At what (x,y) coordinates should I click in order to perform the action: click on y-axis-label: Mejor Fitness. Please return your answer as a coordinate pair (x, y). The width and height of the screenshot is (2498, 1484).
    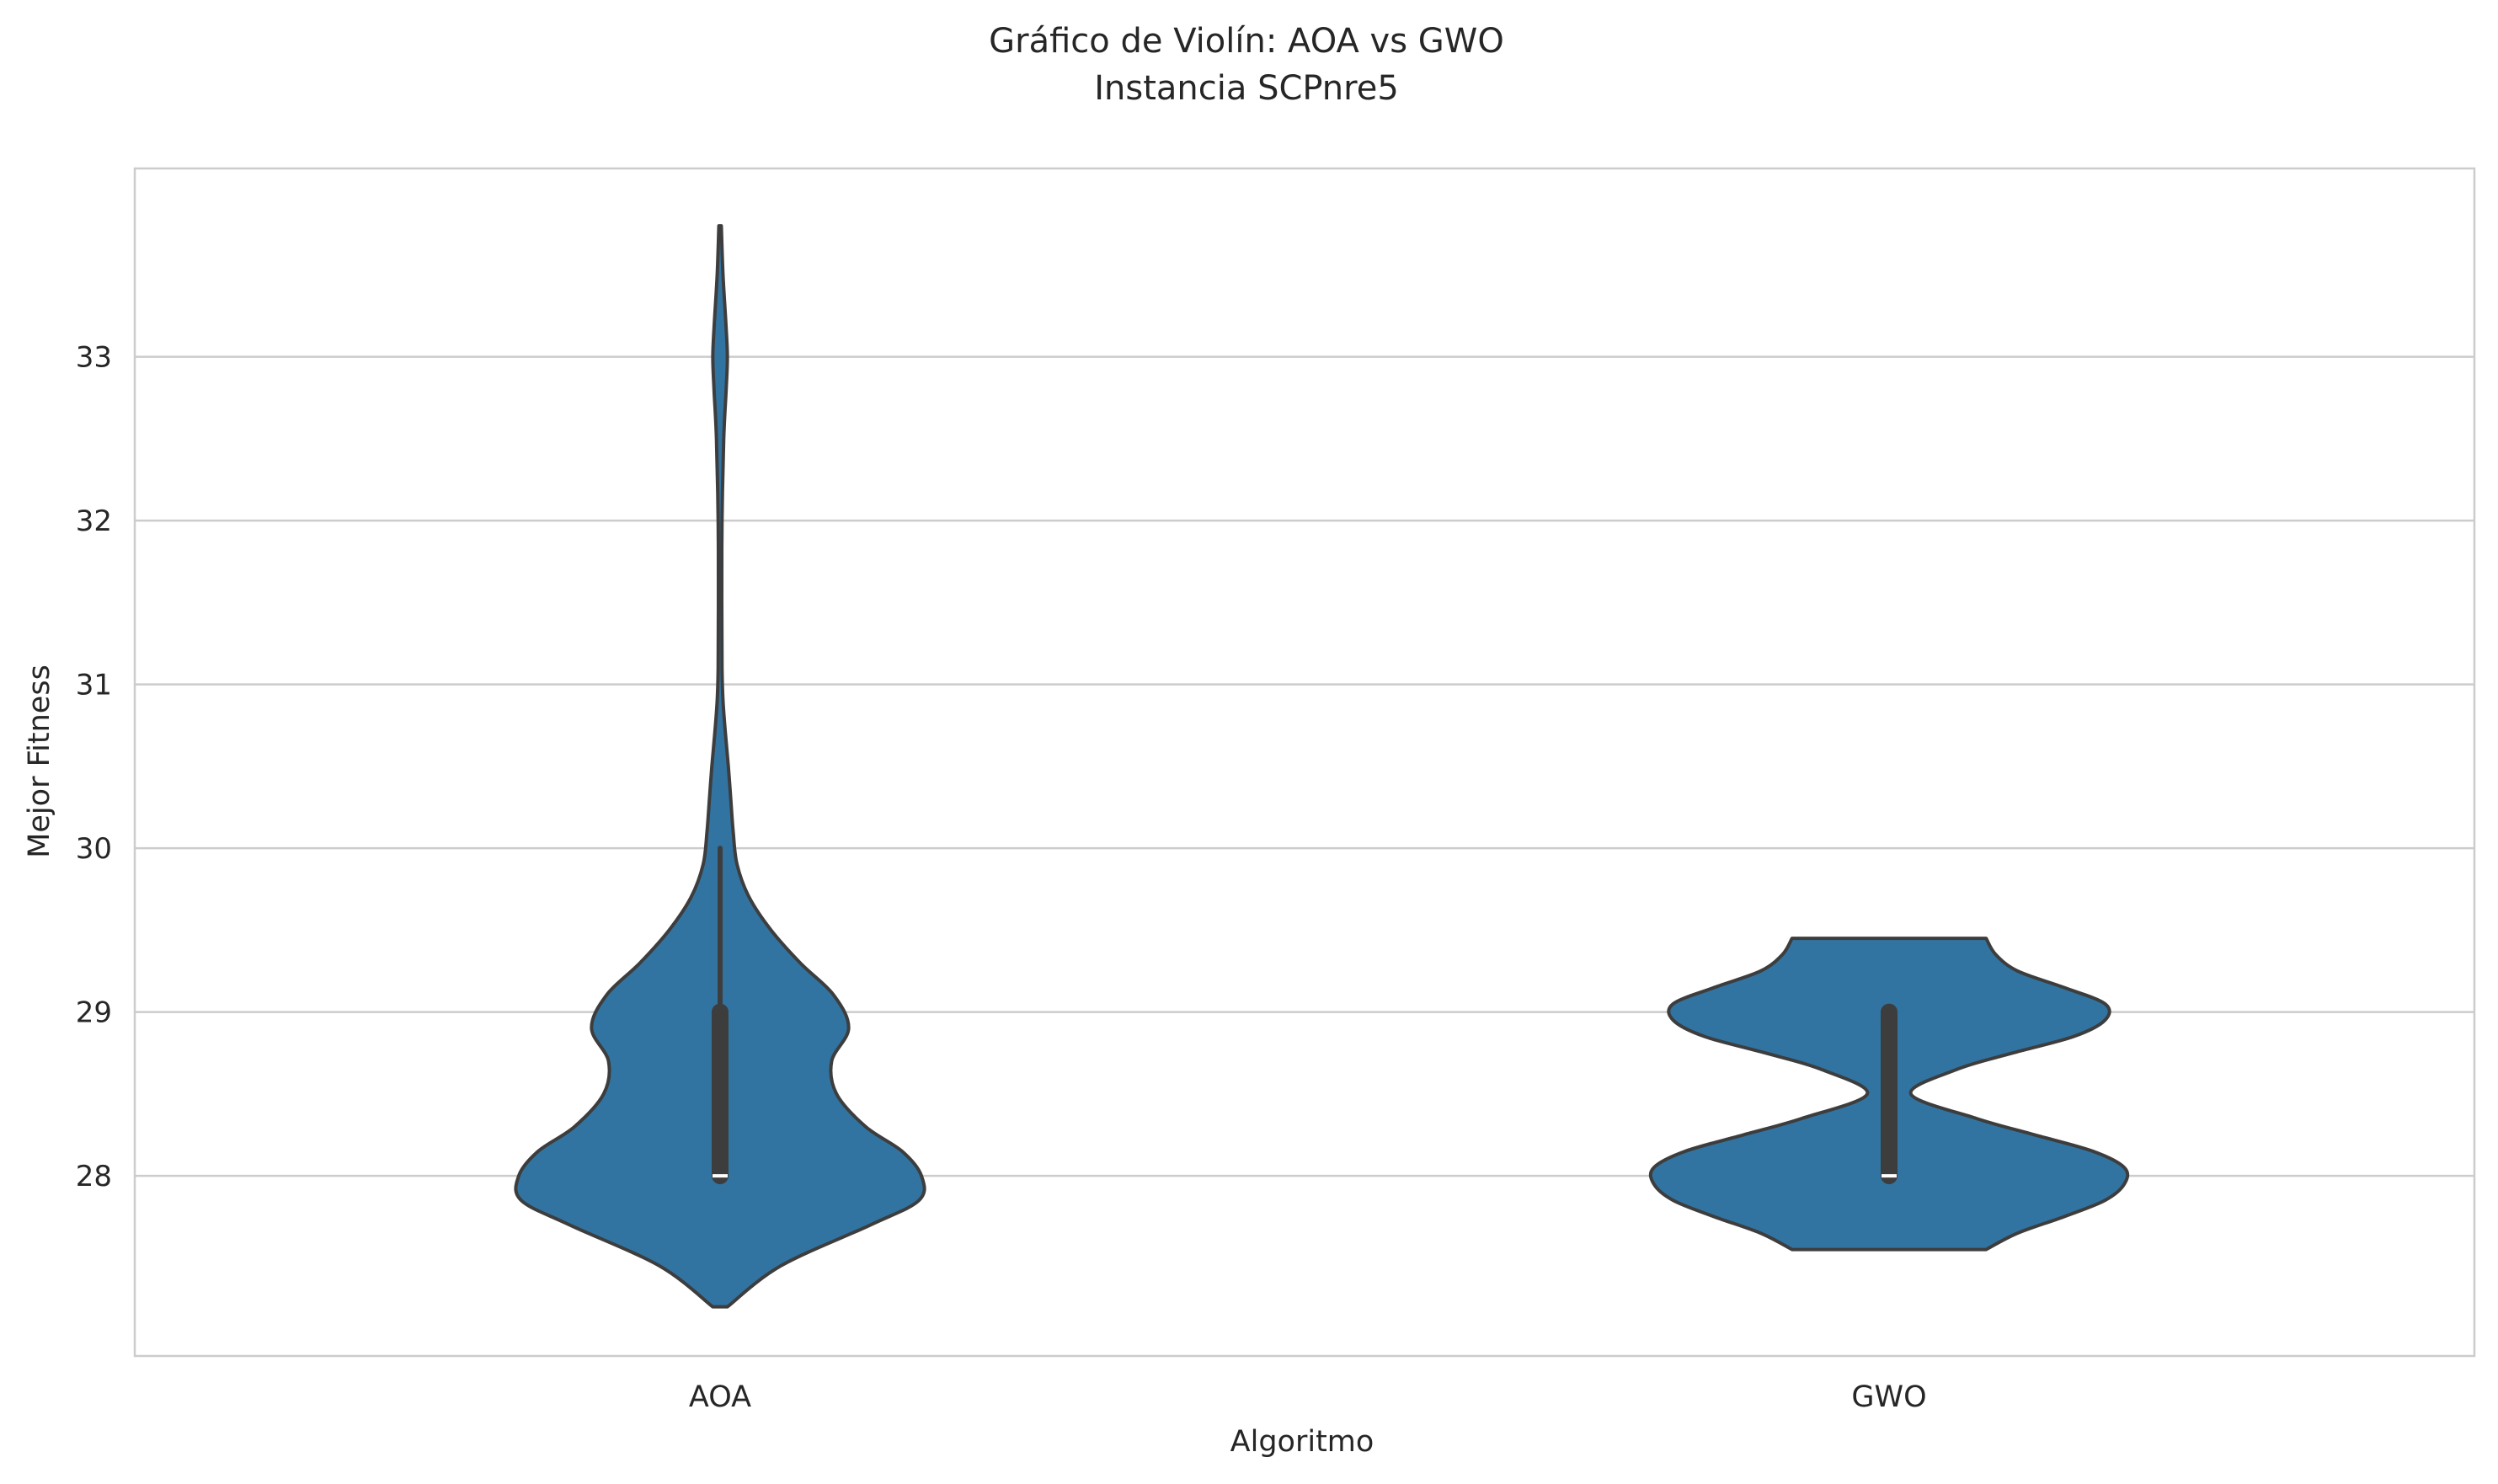
    Looking at the image, I should click on (39, 762).